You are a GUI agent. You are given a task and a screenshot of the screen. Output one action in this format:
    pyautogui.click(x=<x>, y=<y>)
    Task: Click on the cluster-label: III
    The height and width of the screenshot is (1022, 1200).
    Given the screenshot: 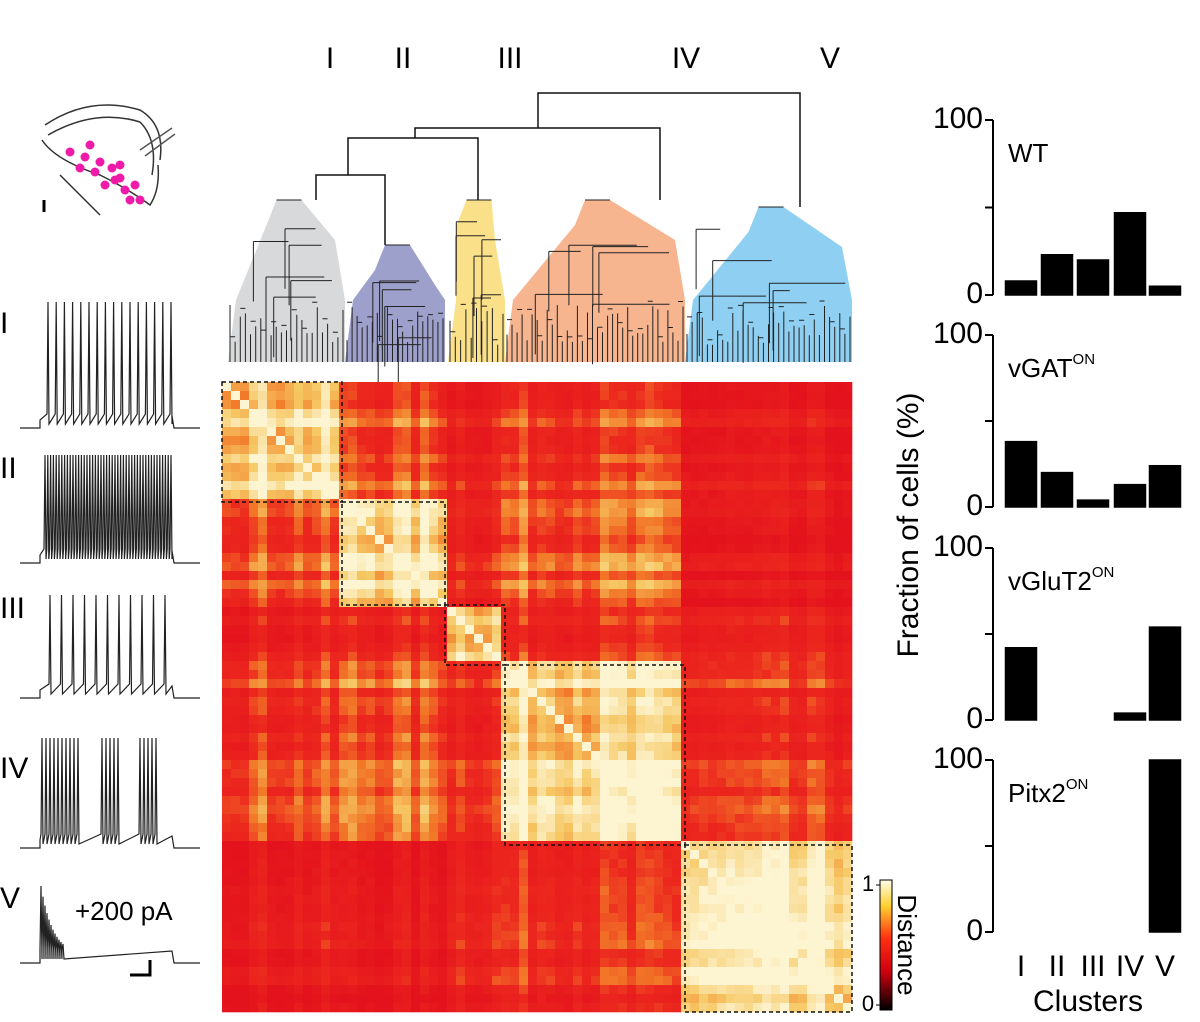 What is the action you would take?
    pyautogui.click(x=509, y=58)
    